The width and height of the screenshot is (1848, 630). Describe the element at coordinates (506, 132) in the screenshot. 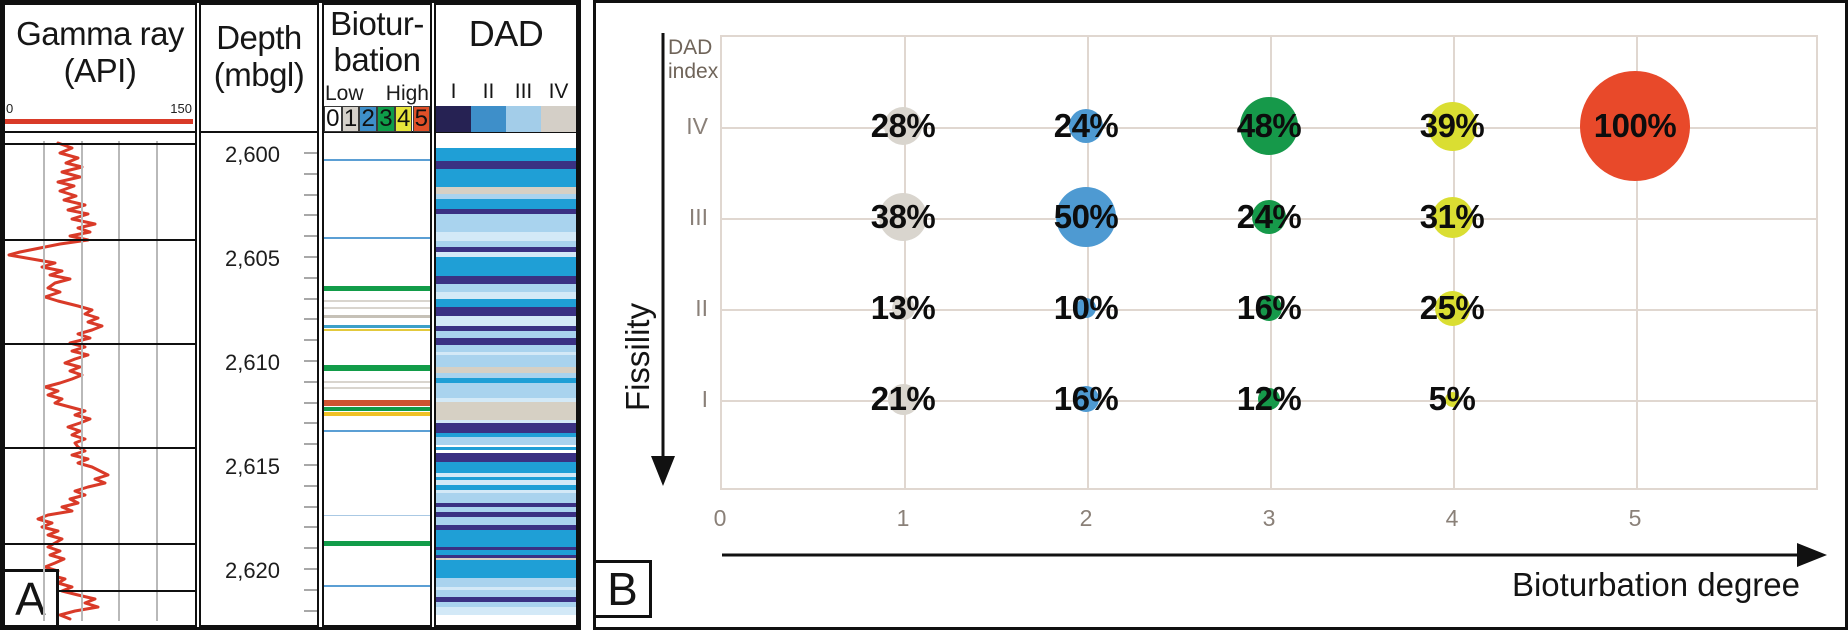

I see `dad-header-divider` at that location.